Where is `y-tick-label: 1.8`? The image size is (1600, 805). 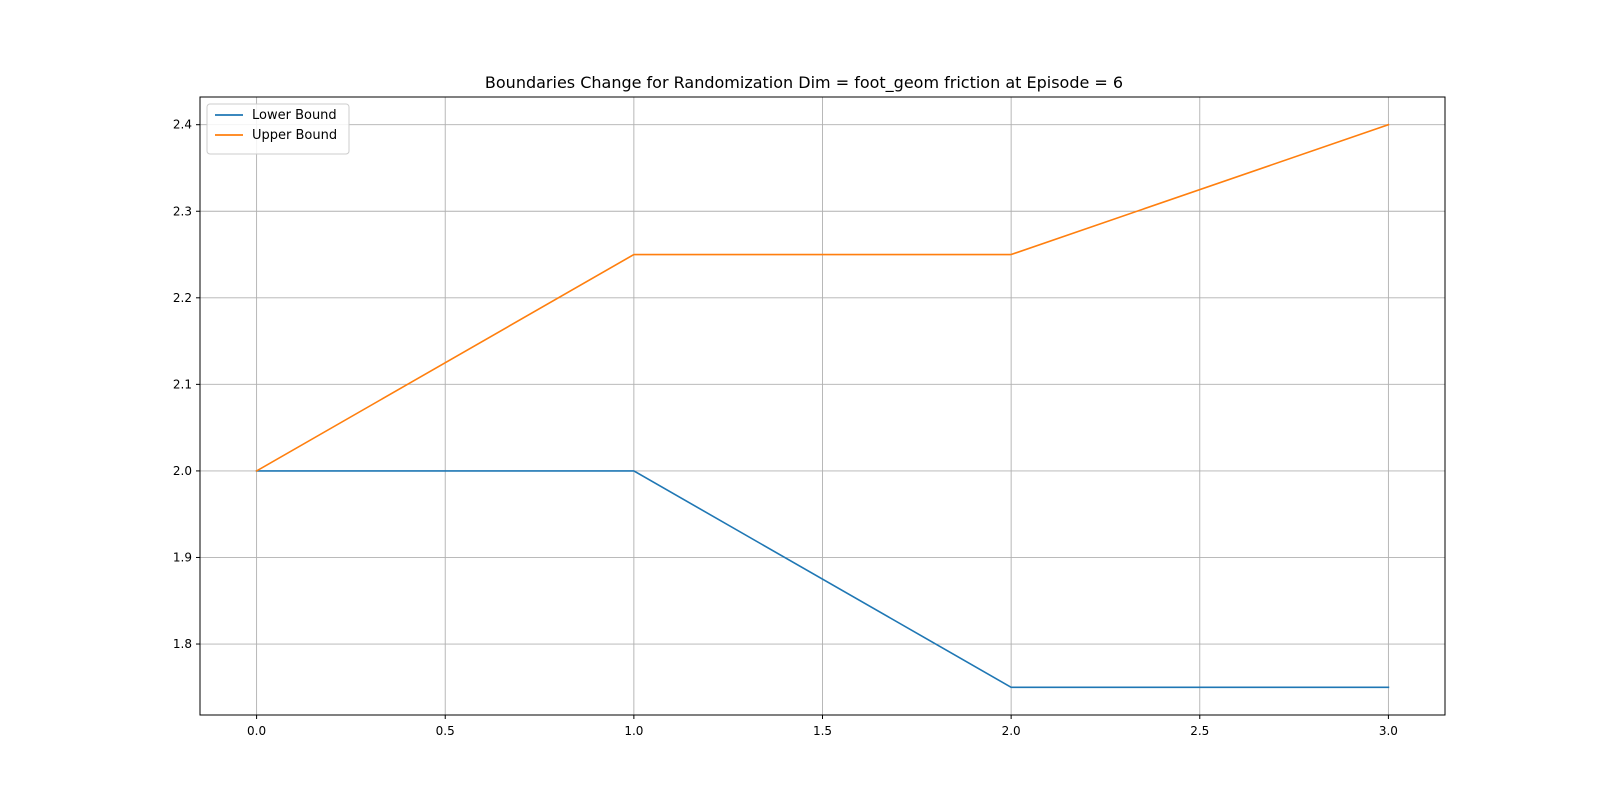
y-tick-label: 1.8 is located at coordinates (182, 644).